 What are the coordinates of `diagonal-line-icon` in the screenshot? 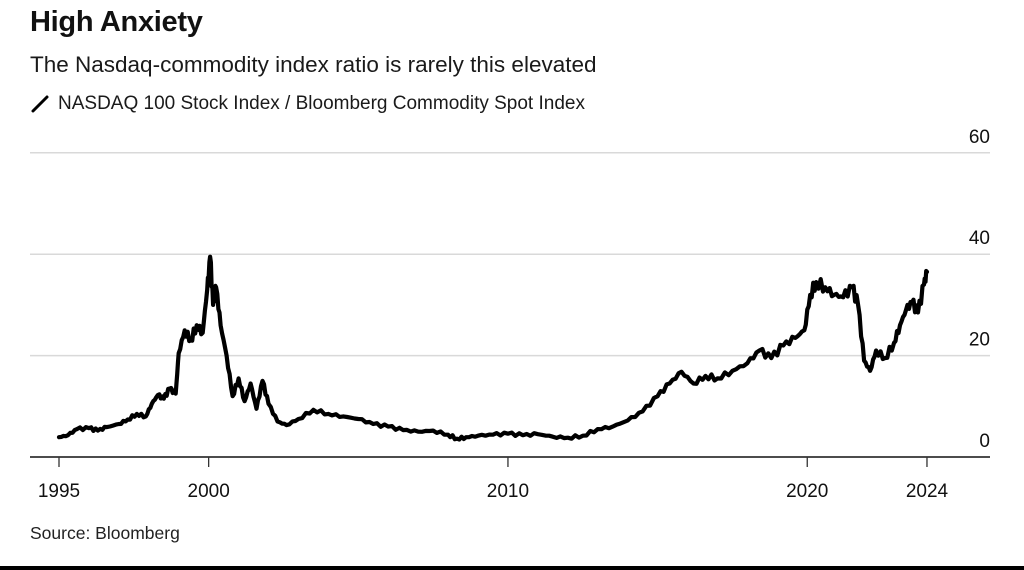 It's located at (40, 104).